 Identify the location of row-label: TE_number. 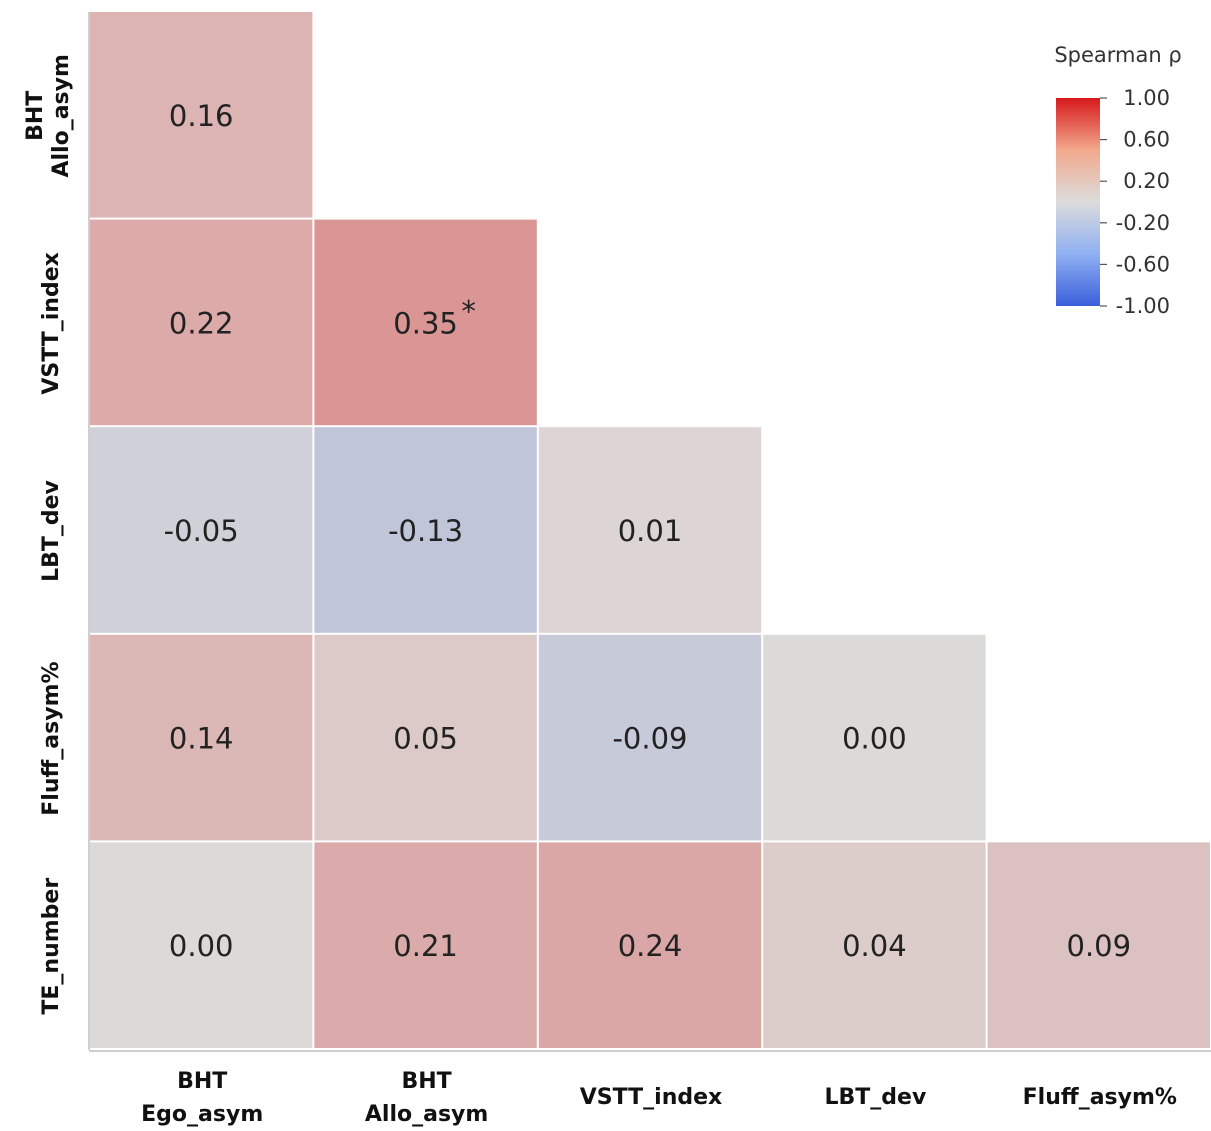
(51, 946).